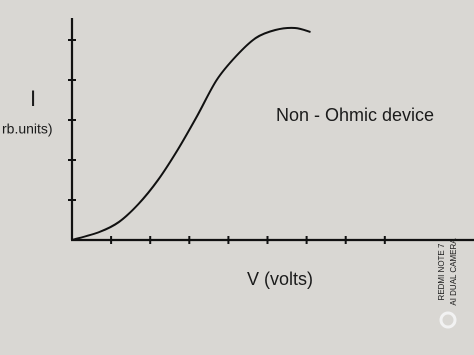 The height and width of the screenshot is (355, 474). Describe the element at coordinates (33, 98) in the screenshot. I see `y-axis-symbol: I` at that location.